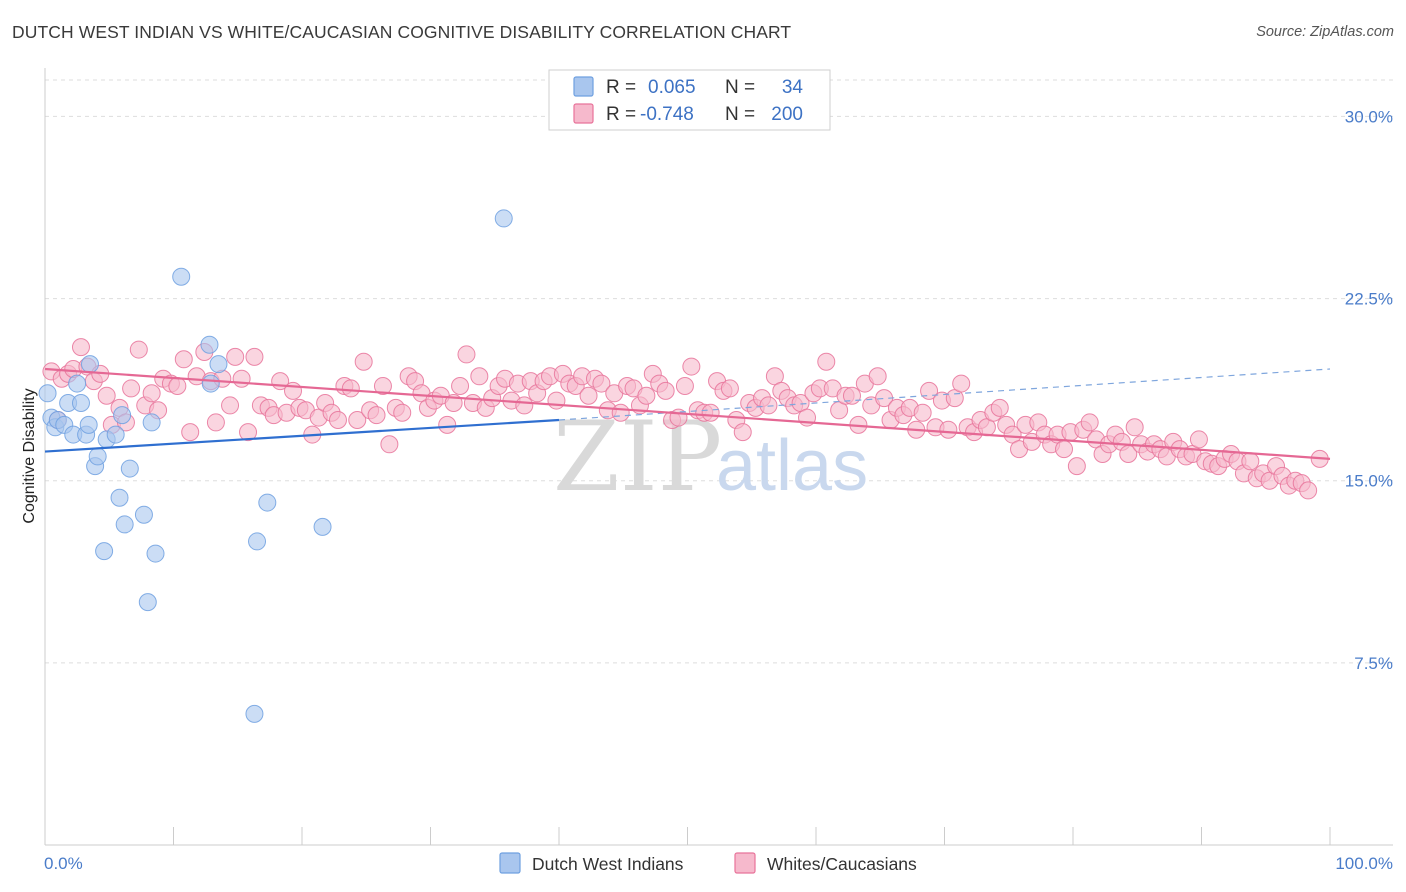 This screenshot has width=1406, height=892. Describe the element at coordinates (1369, 299) in the screenshot. I see `y-tick-label-2: 22.5%` at that location.